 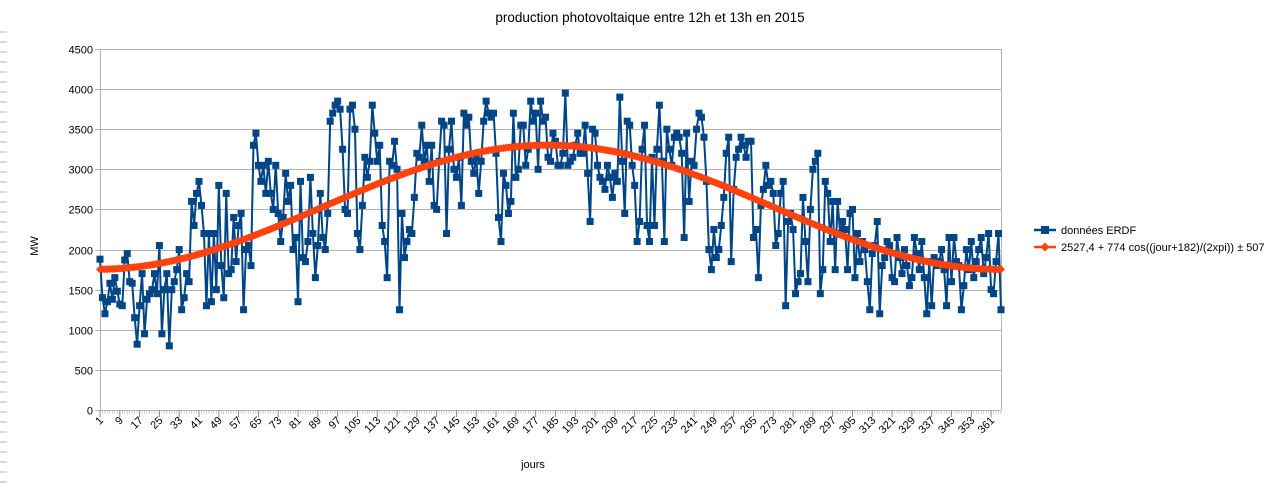 I want to click on x-tick-label: 345, so click(x=946, y=425).